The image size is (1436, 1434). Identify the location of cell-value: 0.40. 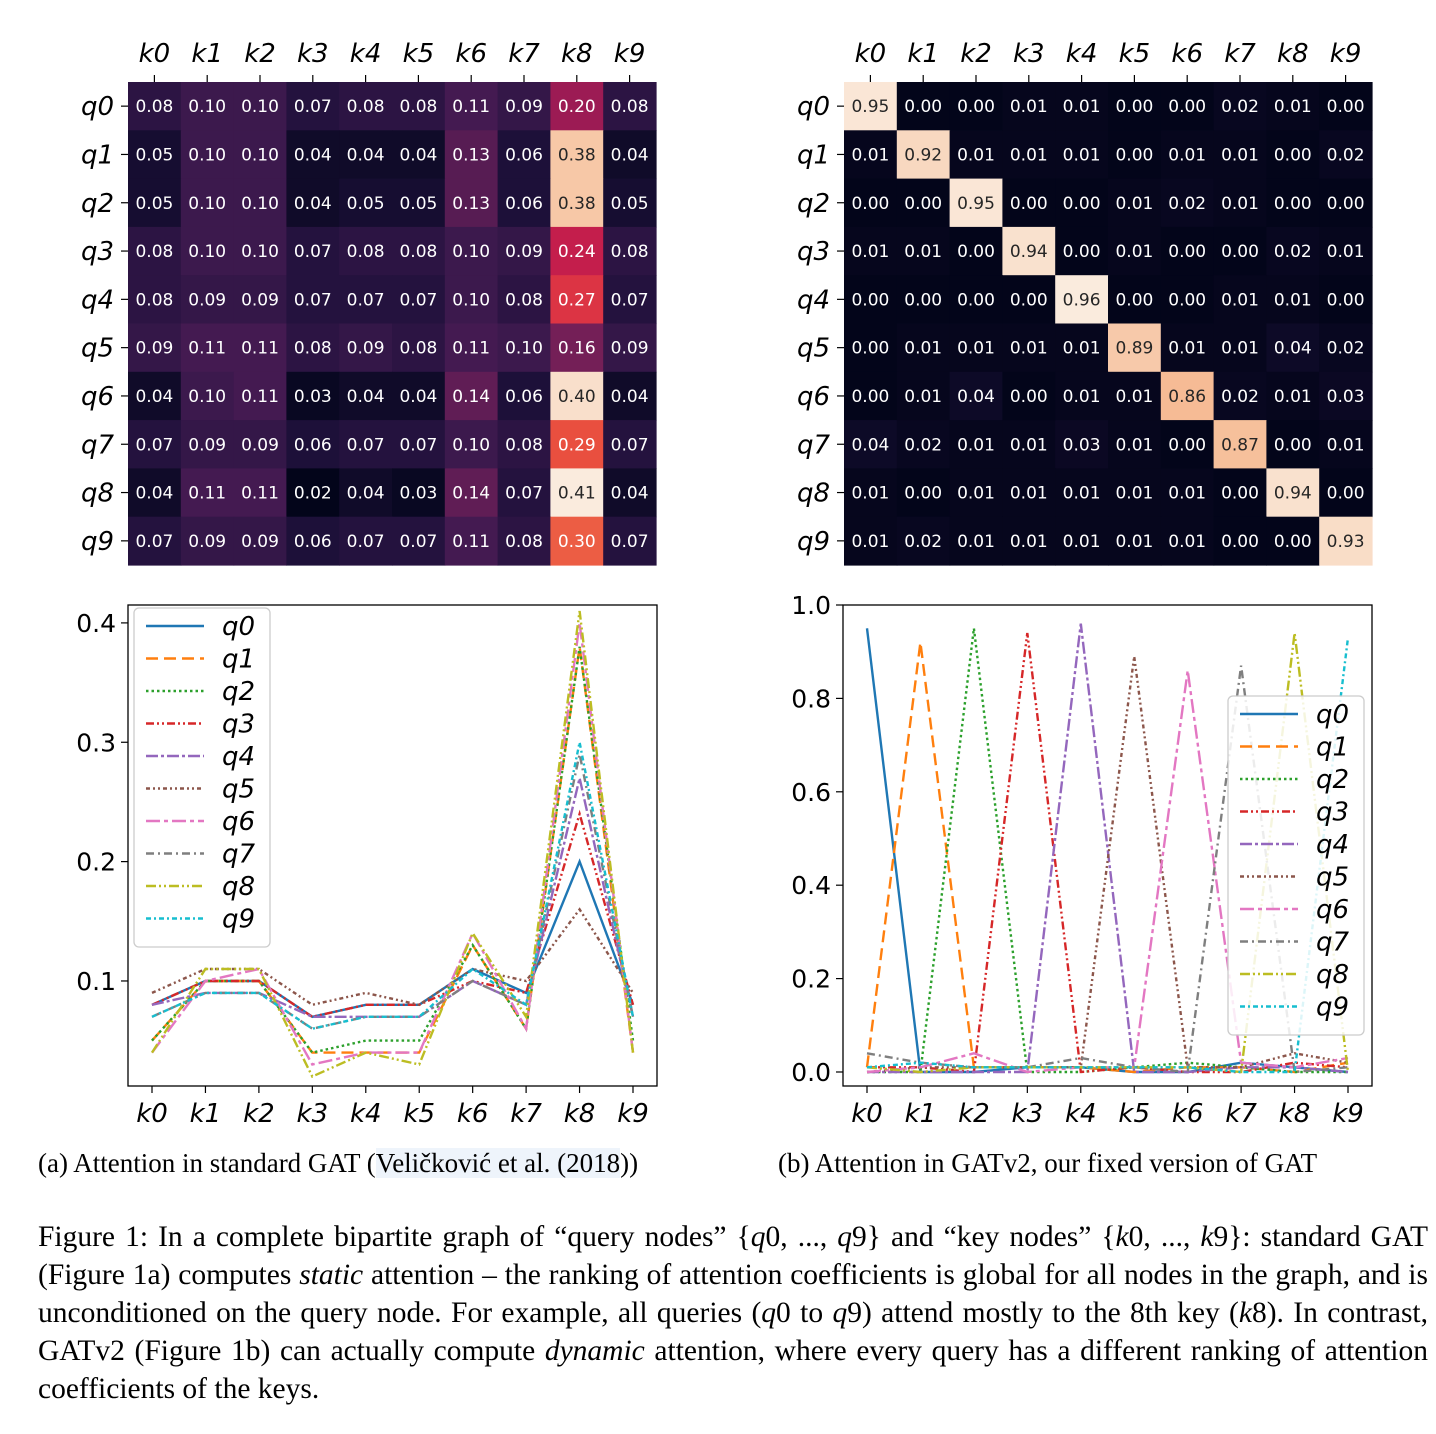
(577, 397).